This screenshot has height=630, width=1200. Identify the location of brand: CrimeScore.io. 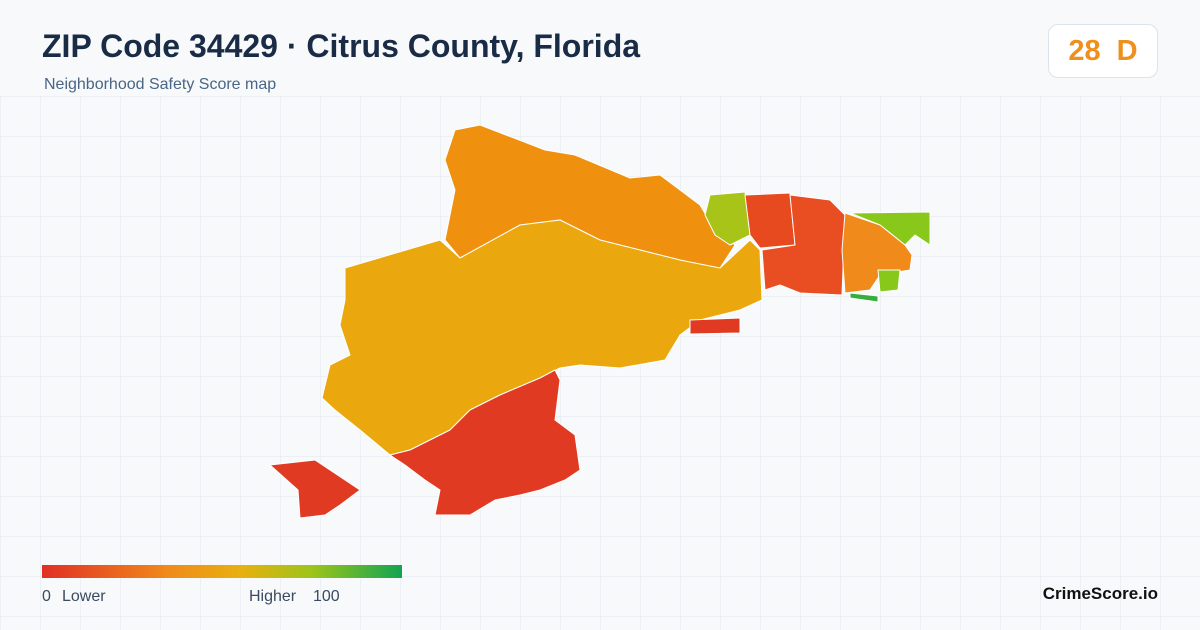
(1100, 593).